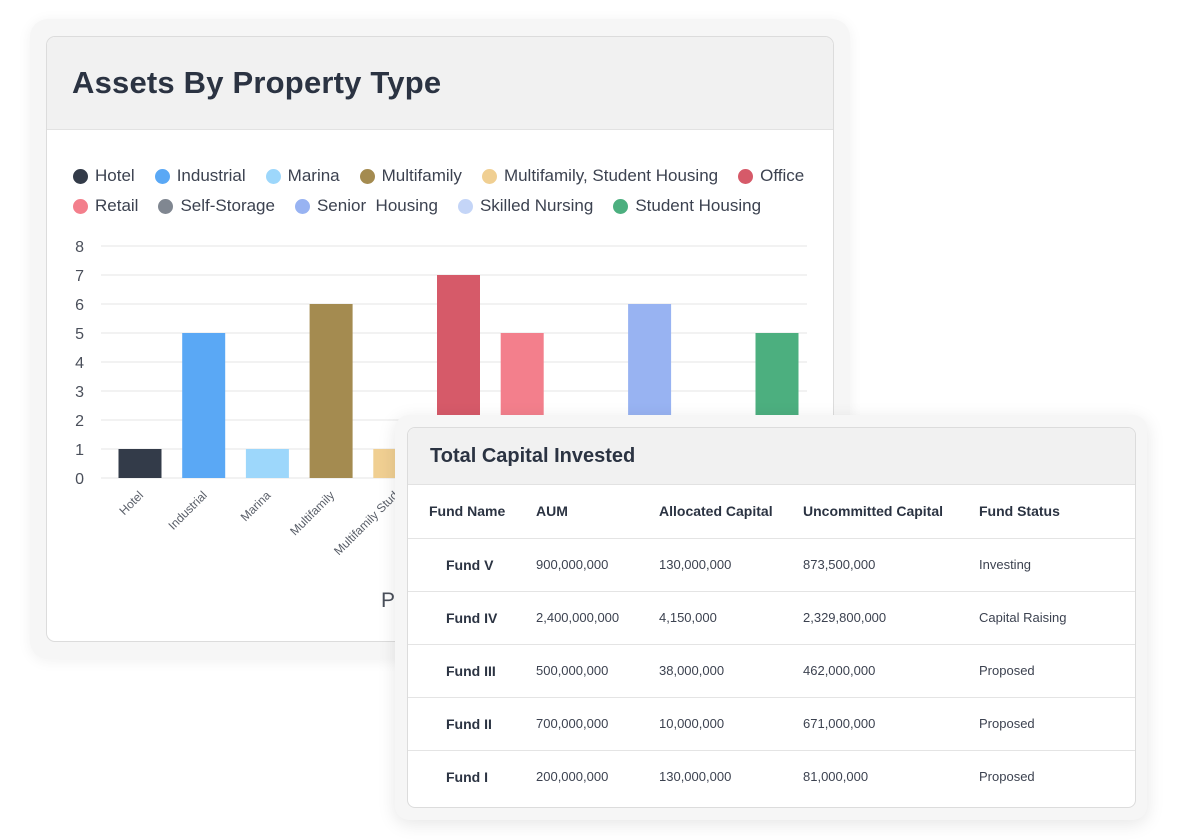  I want to click on legend-item: Retail, so click(105, 206).